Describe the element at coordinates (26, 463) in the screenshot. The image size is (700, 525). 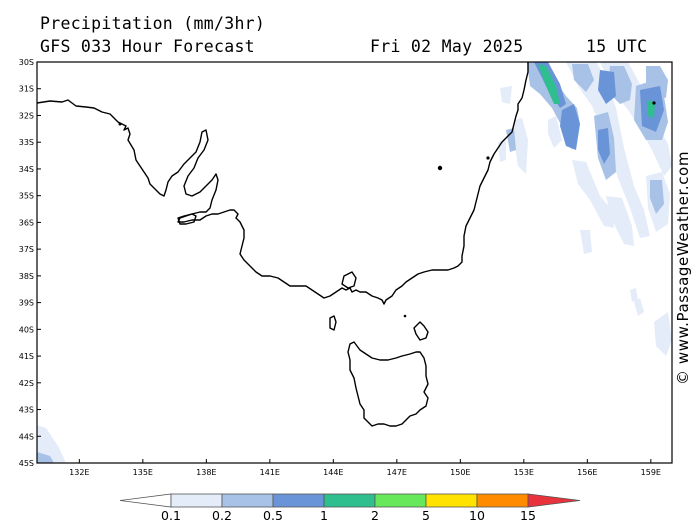
I see `lat-tick-label: 45S` at that location.